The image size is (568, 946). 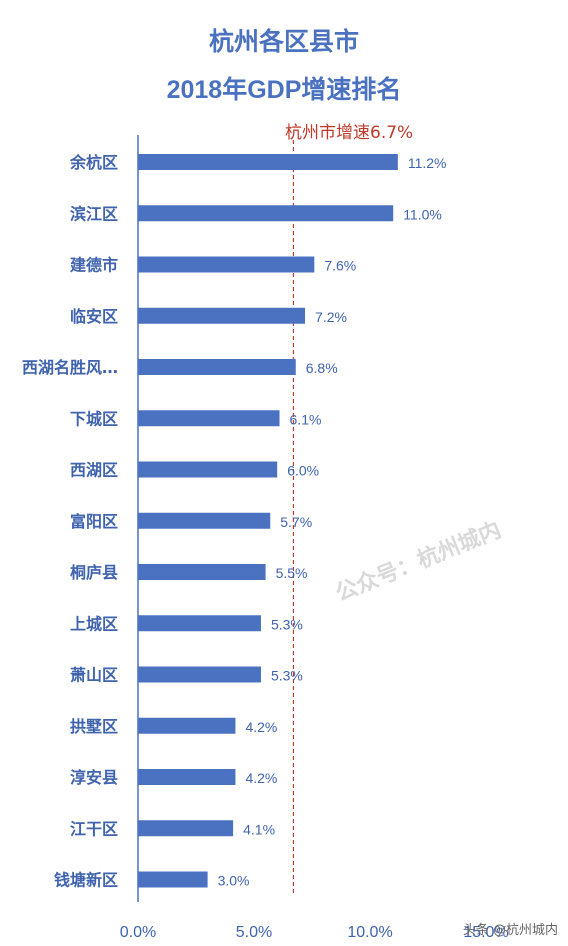 What do you see at coordinates (283, 42) in the screenshot?
I see `chart-title: 杭州各区县市` at bounding box center [283, 42].